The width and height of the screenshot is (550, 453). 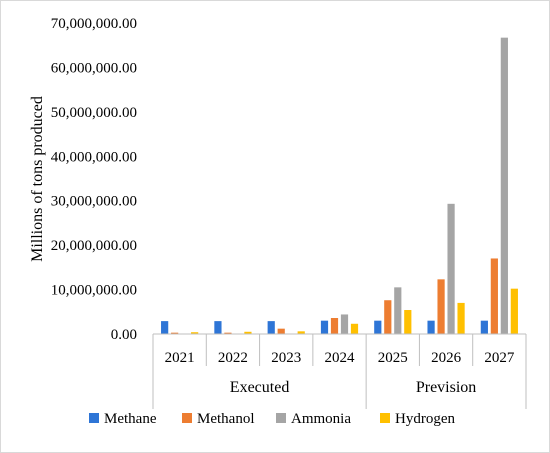 What do you see at coordinates (324, 327) in the screenshot?
I see `bar-methane-2024` at bounding box center [324, 327].